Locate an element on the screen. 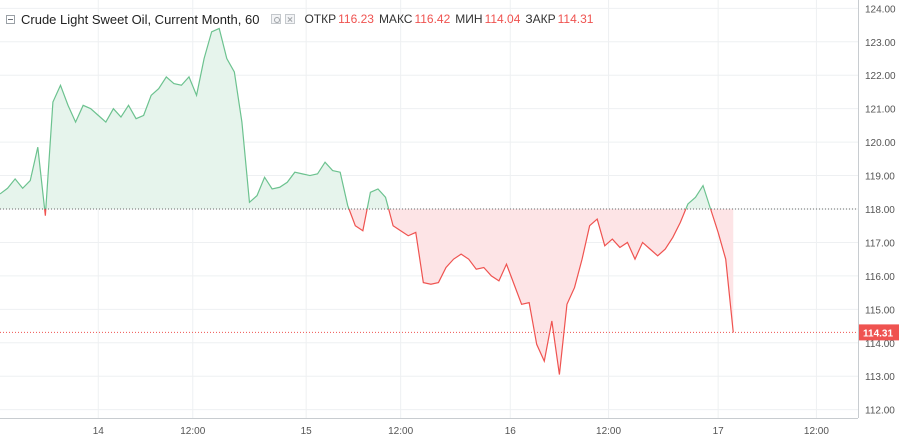 The width and height of the screenshot is (900, 447). x-tick-label: 14 is located at coordinates (99, 431).